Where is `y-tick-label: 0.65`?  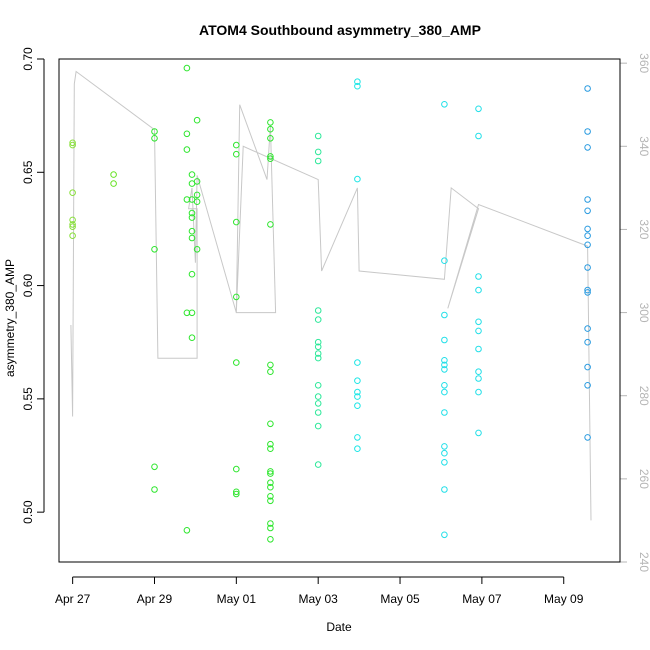 y-tick-label: 0.65 is located at coordinates (28, 172).